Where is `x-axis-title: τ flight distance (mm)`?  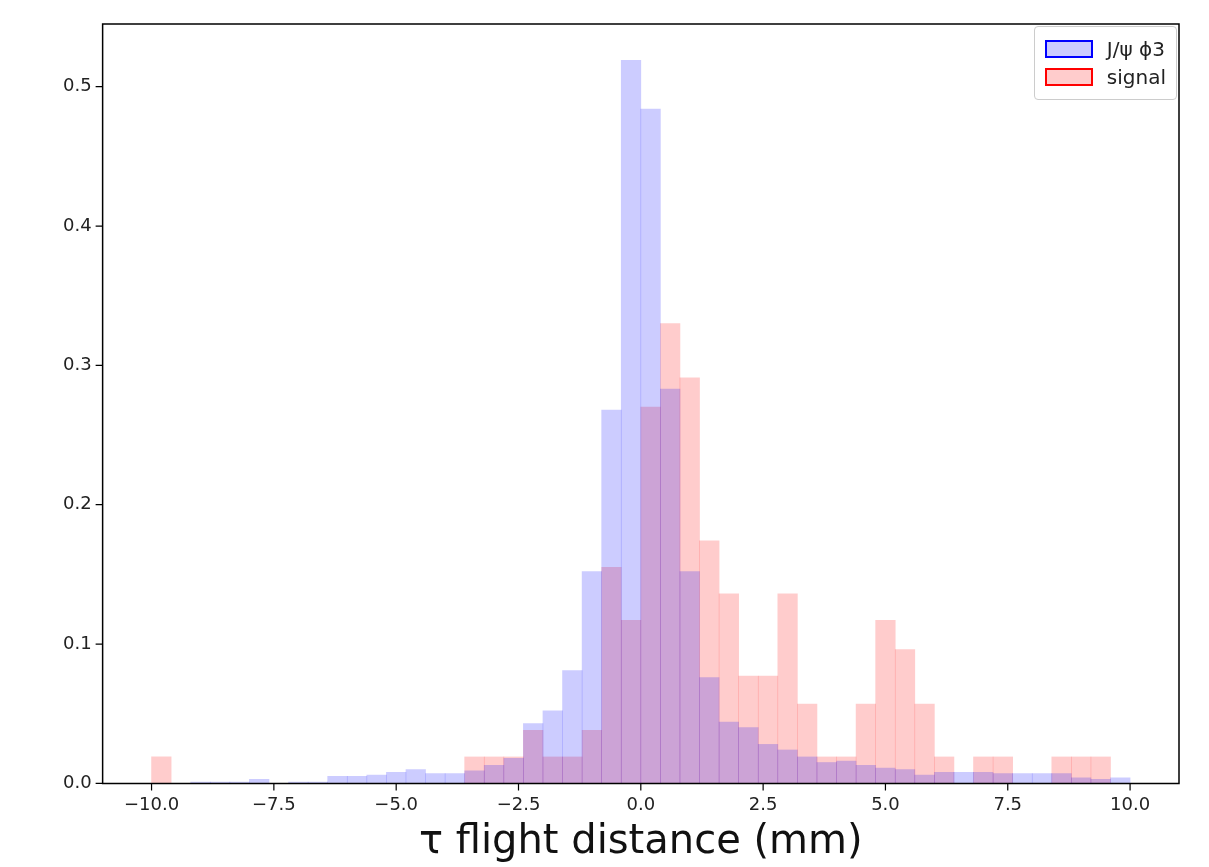 x-axis-title: τ flight distance (mm) is located at coordinates (641, 839).